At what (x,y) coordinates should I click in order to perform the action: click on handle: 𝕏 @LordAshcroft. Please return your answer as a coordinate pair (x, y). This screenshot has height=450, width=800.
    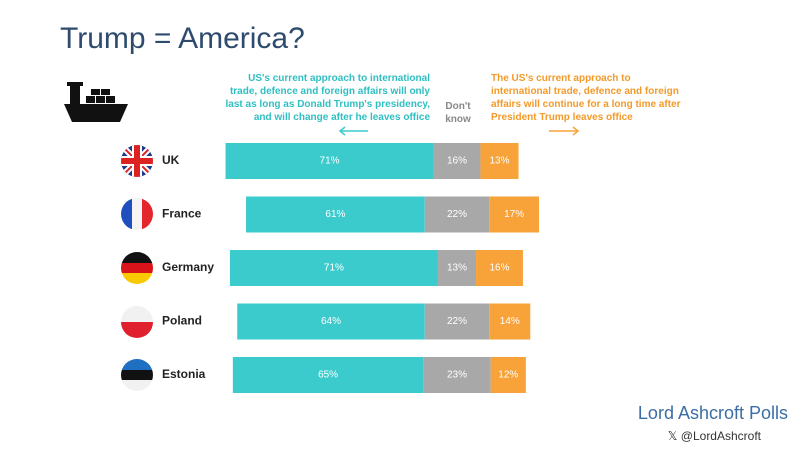
    Looking at the image, I should click on (715, 436).